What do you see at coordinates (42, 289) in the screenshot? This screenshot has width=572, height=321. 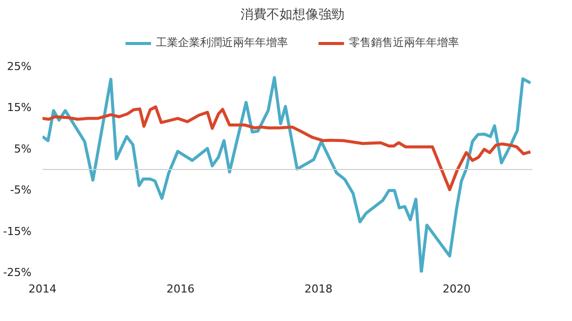 I see `x-tick-label: 2014` at bounding box center [42, 289].